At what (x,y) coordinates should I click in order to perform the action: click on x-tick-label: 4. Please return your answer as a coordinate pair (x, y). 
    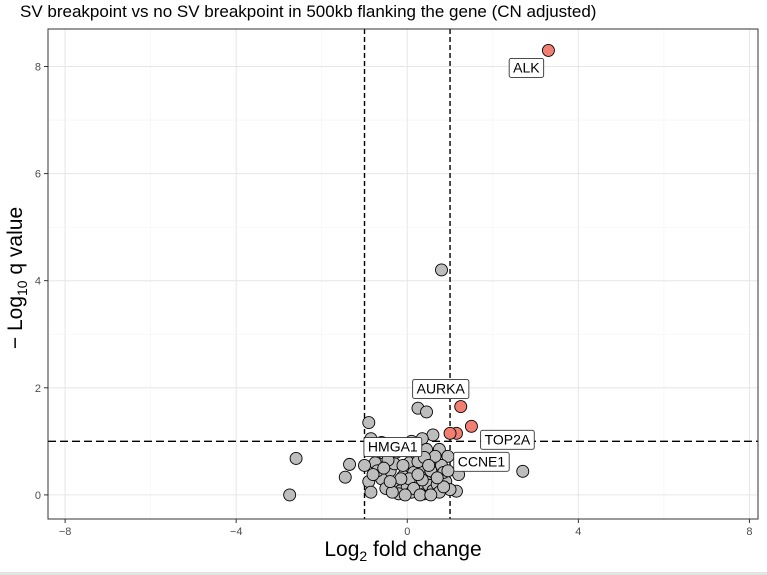
    Looking at the image, I should click on (578, 532).